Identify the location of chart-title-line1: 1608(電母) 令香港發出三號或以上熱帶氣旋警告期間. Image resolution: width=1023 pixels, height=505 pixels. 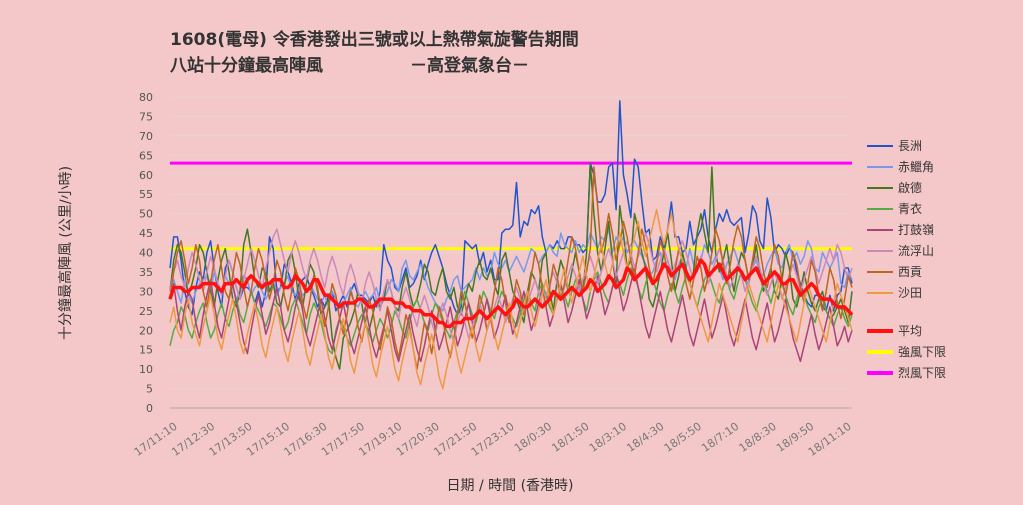
(374, 39).